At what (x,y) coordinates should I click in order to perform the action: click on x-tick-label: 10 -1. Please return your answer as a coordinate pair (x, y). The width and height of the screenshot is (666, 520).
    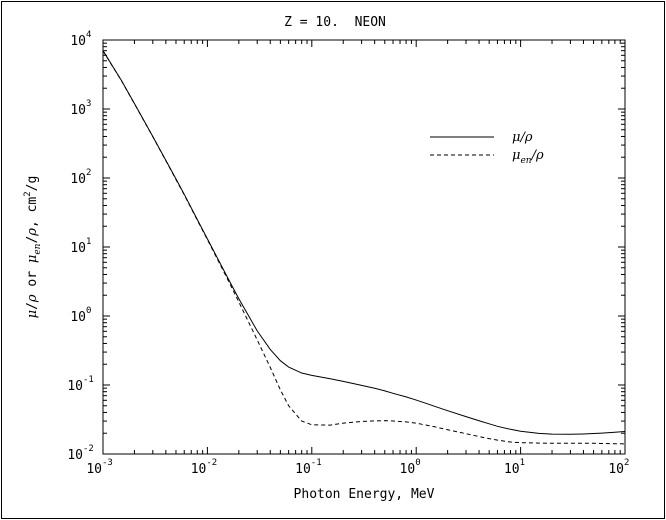
    Looking at the image, I should click on (308, 467).